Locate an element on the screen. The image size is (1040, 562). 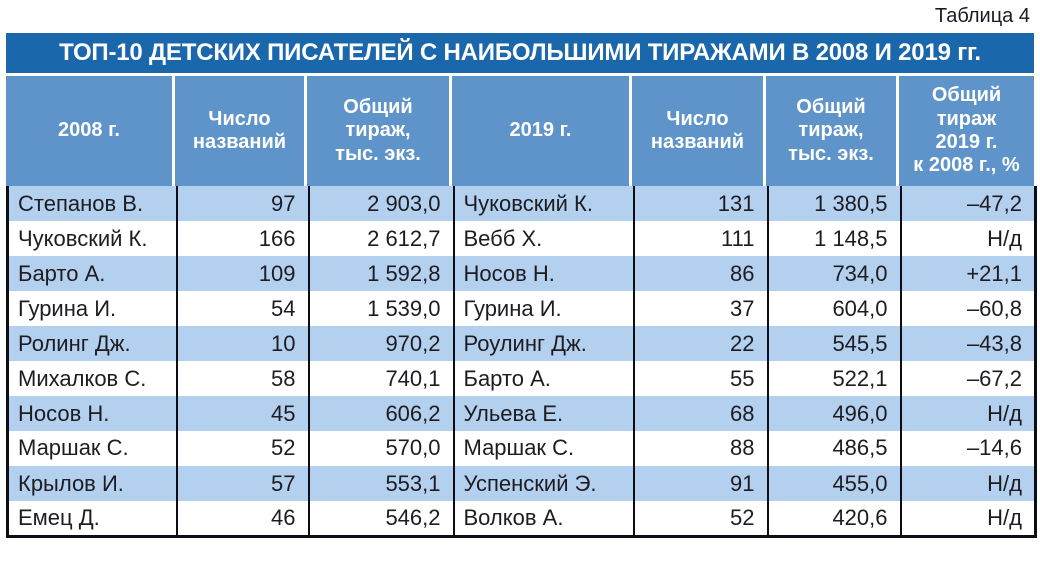
author-cell: Ульева Е. is located at coordinates (544, 413).